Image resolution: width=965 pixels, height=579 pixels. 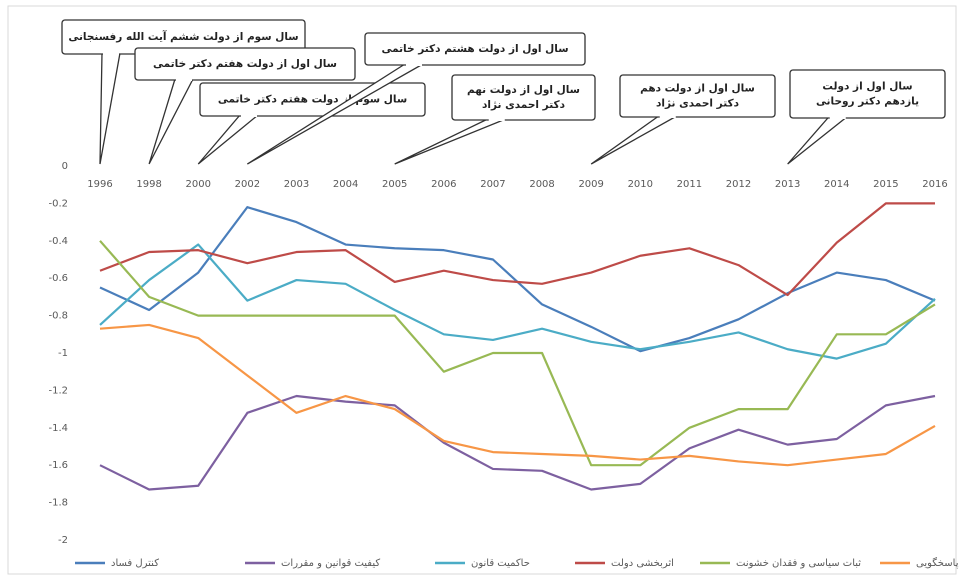 What do you see at coordinates (500, 563) in the screenshot?
I see `legend-label: حاکمیت قانون` at bounding box center [500, 563].